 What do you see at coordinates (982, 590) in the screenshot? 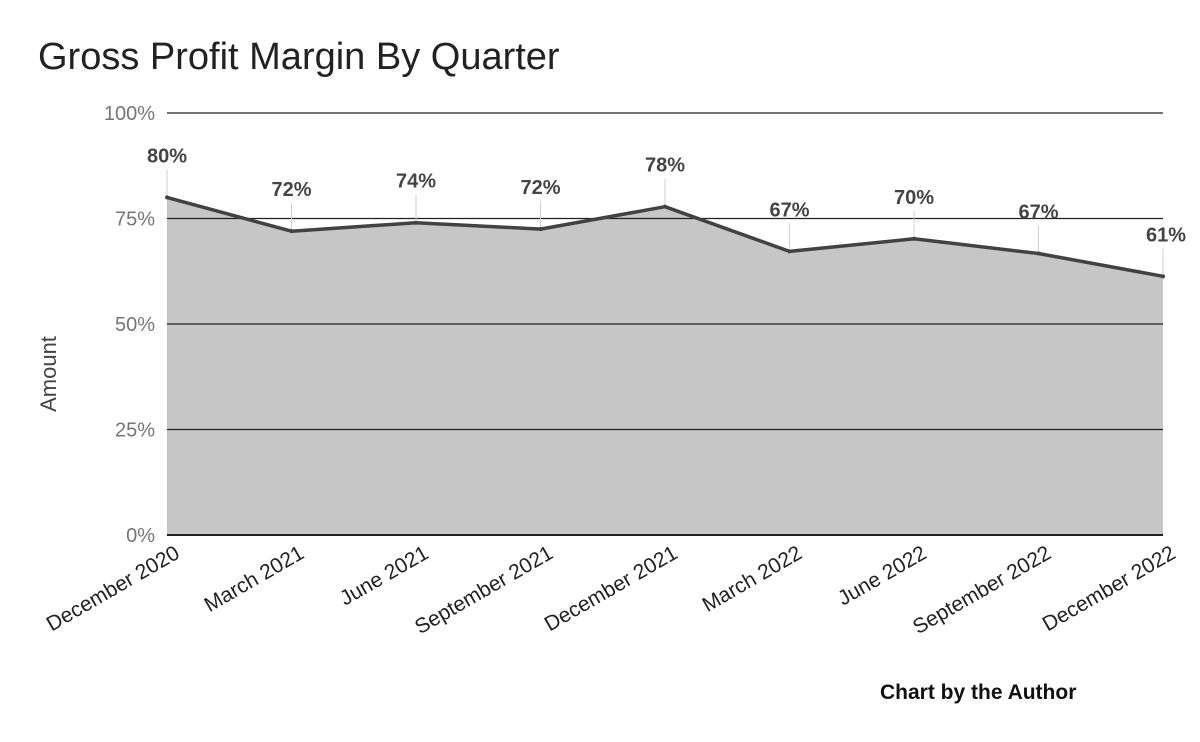
I see `x-tick-label: September 2022` at bounding box center [982, 590].